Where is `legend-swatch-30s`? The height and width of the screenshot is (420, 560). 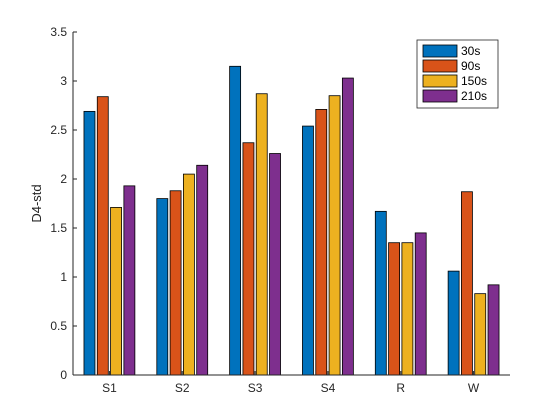
legend-swatch-30s is located at coordinates (440, 51).